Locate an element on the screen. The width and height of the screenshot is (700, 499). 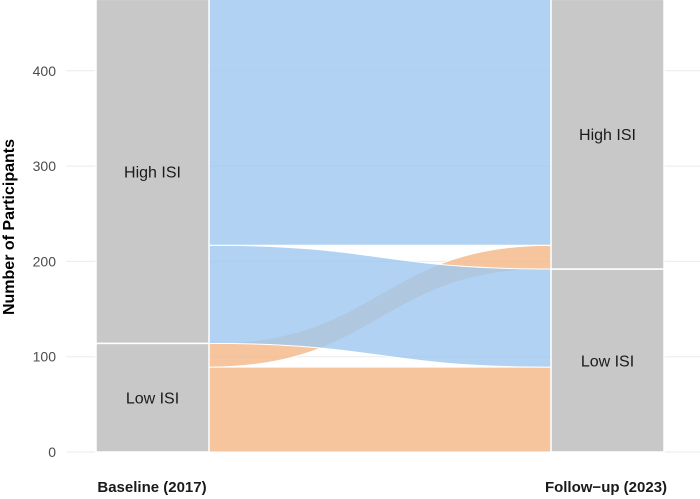
y-tick-label: 200 is located at coordinates (45, 261).